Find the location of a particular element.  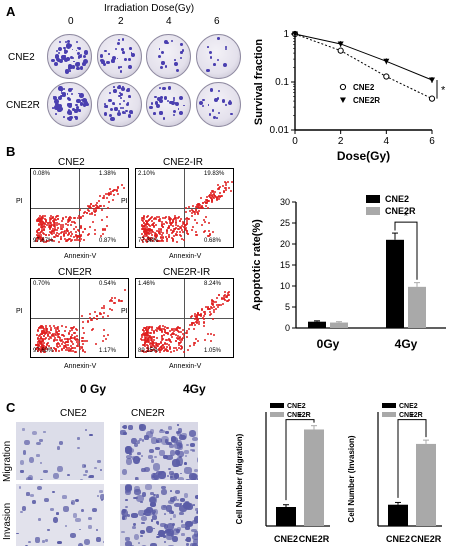

flow-gate-horizontal is located at coordinates (79, 318).